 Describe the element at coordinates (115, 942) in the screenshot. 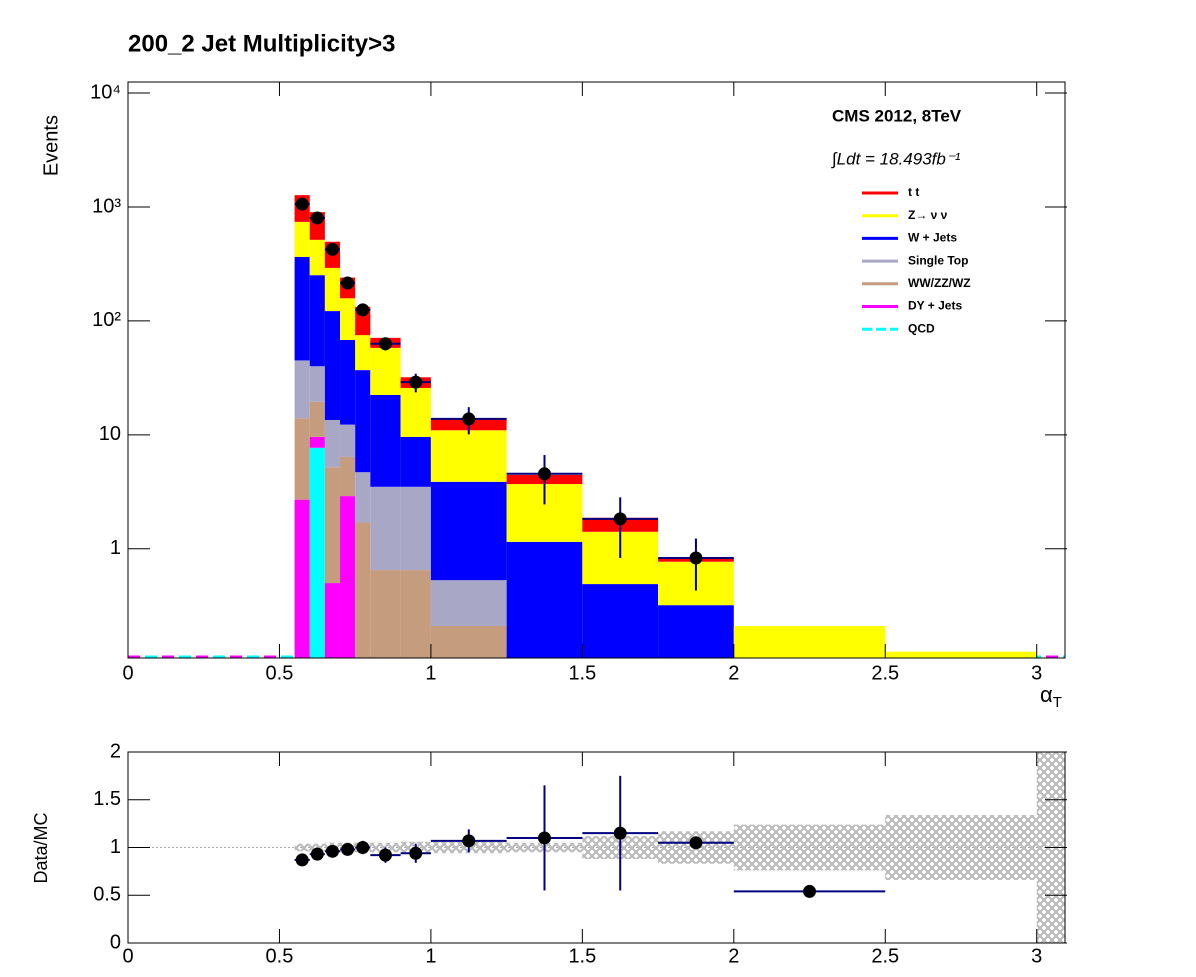

I see `y-tick-label: 0` at that location.